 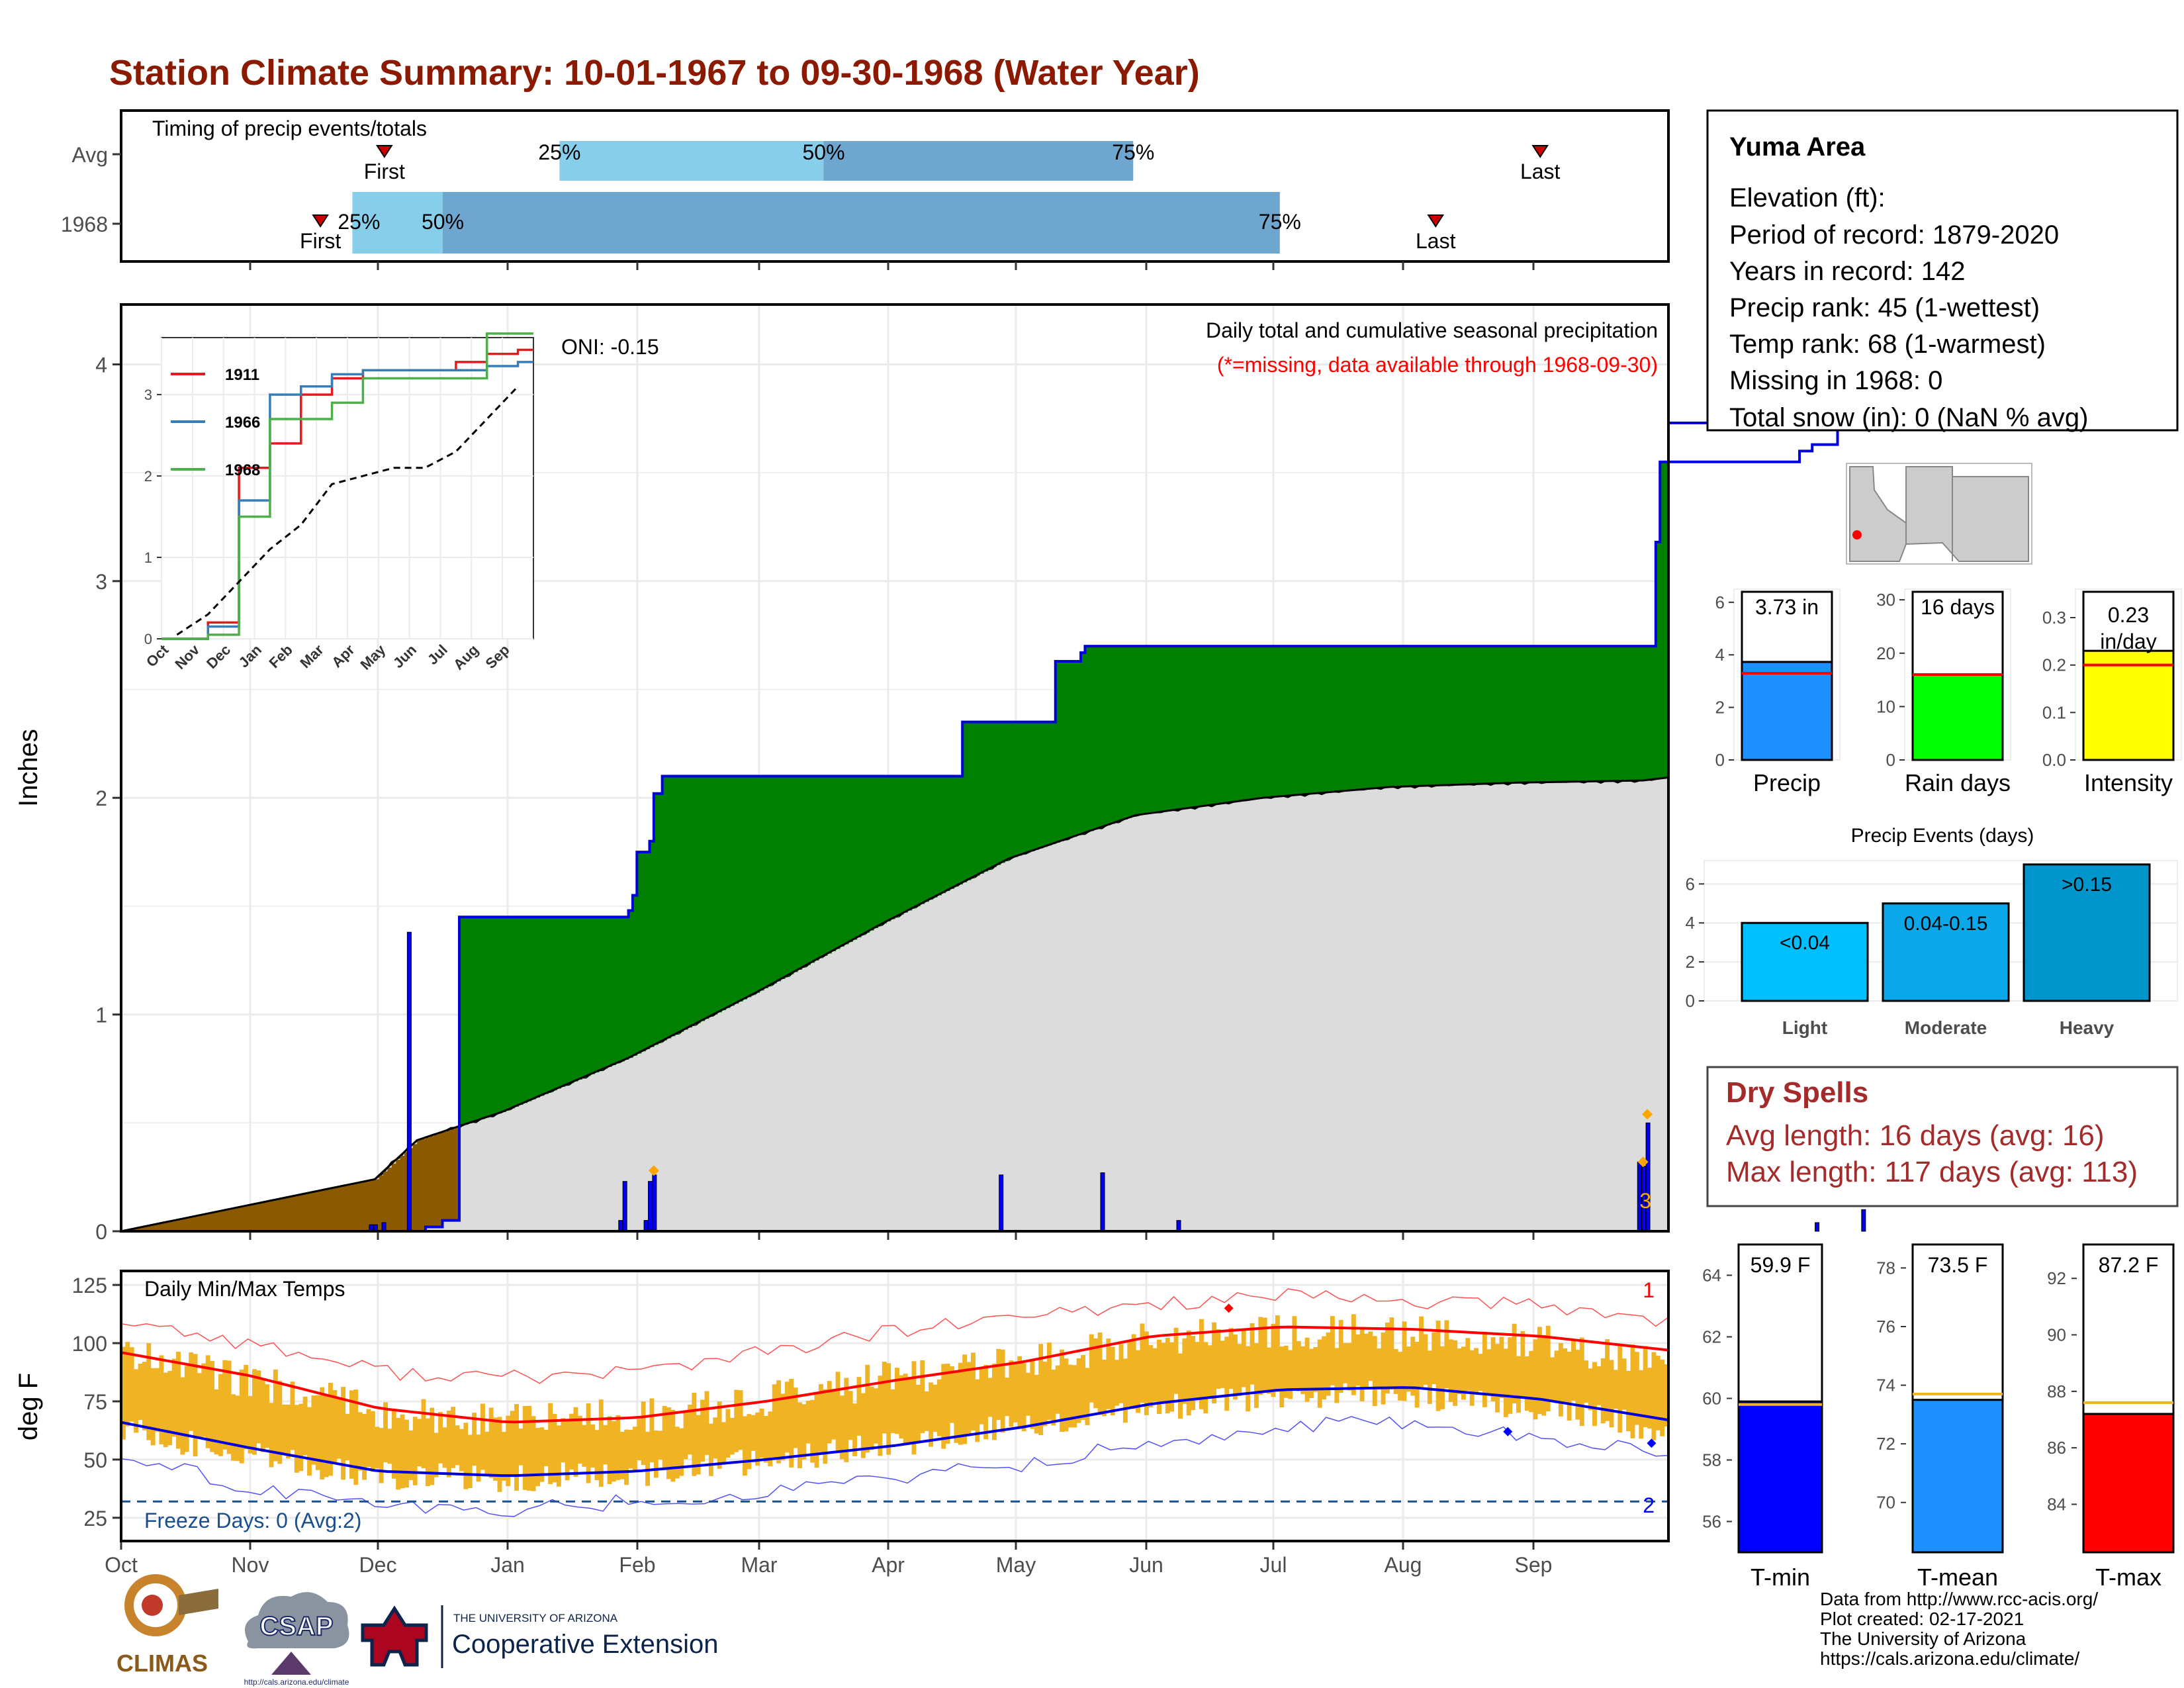 I want to click on timing-row-label-avg: Avg, so click(x=89, y=155).